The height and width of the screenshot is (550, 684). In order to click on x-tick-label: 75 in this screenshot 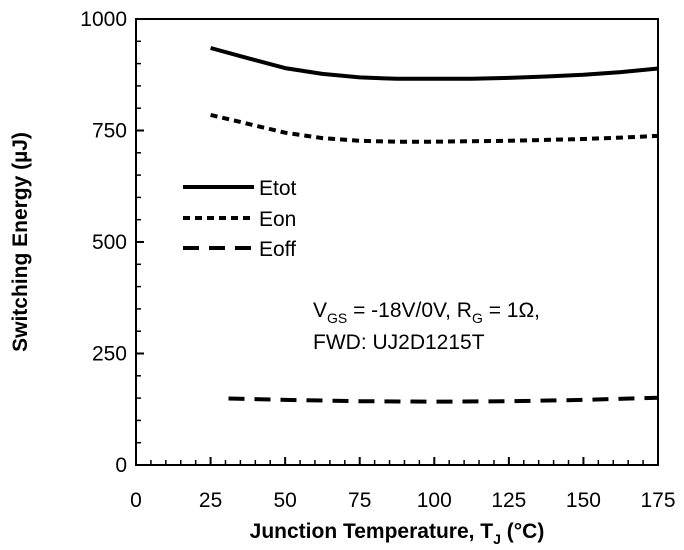, I will do `click(359, 500)`.